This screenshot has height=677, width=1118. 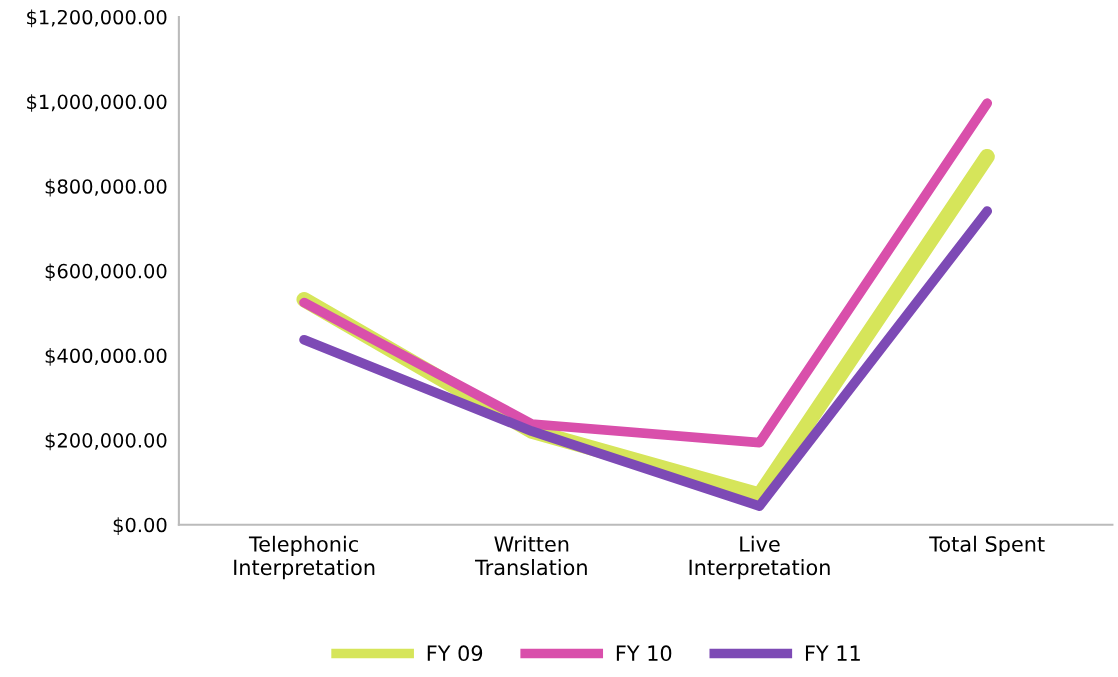 What do you see at coordinates (987, 545) in the screenshot?
I see `x-tick-label: Total Spent` at bounding box center [987, 545].